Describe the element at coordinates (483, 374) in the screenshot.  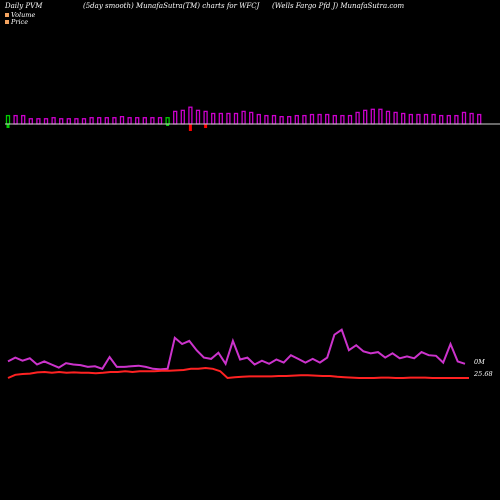
I see `last-price-label: 25.68` at that location.